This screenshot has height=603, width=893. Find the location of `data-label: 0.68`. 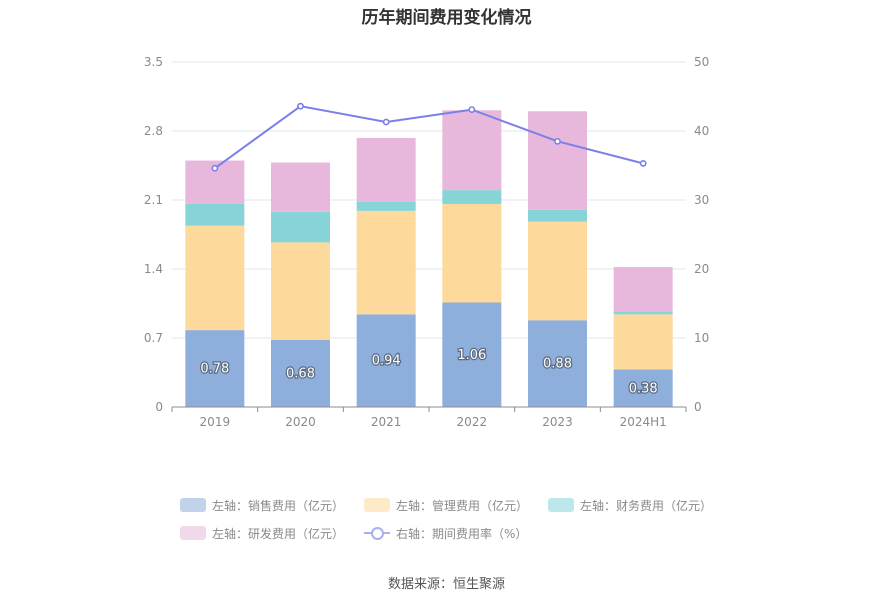

data-label: 0.68 is located at coordinates (300, 373).